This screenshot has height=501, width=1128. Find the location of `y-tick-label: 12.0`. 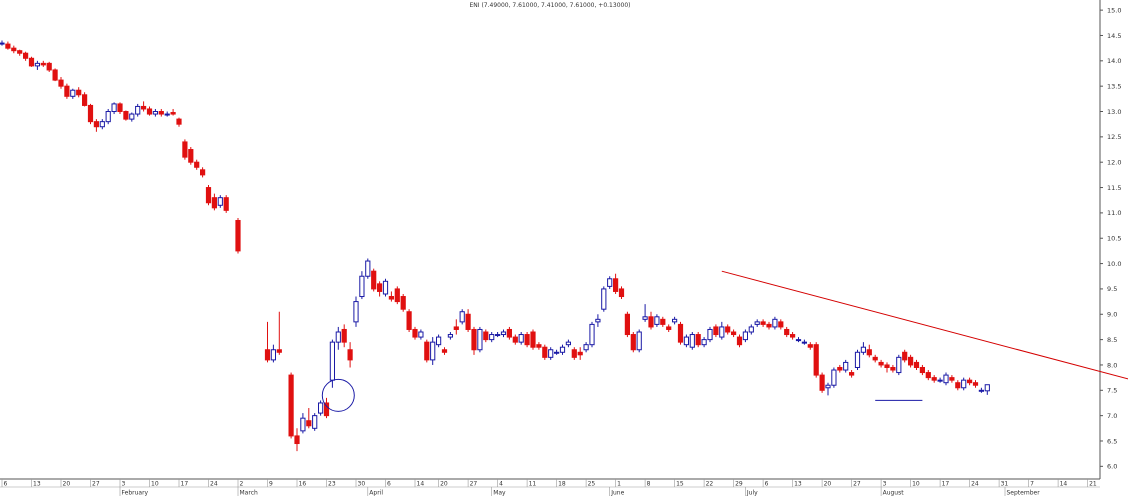

y-tick-label: 12.0 is located at coordinates (1114, 163).